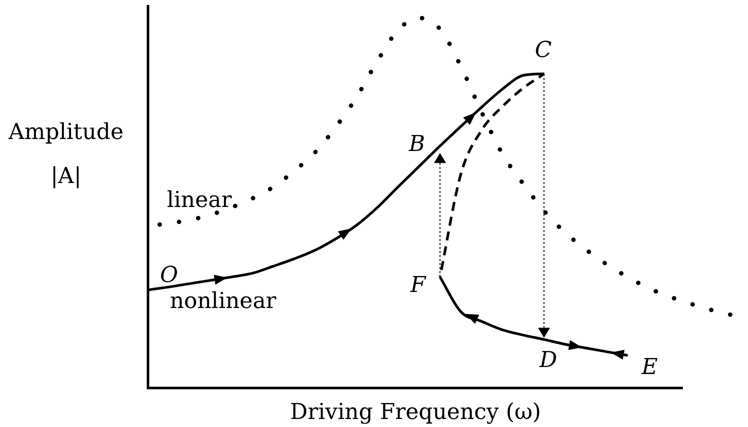 This screenshot has width=748, height=427. What do you see at coordinates (543, 50) in the screenshot?
I see `annotation: C` at bounding box center [543, 50].